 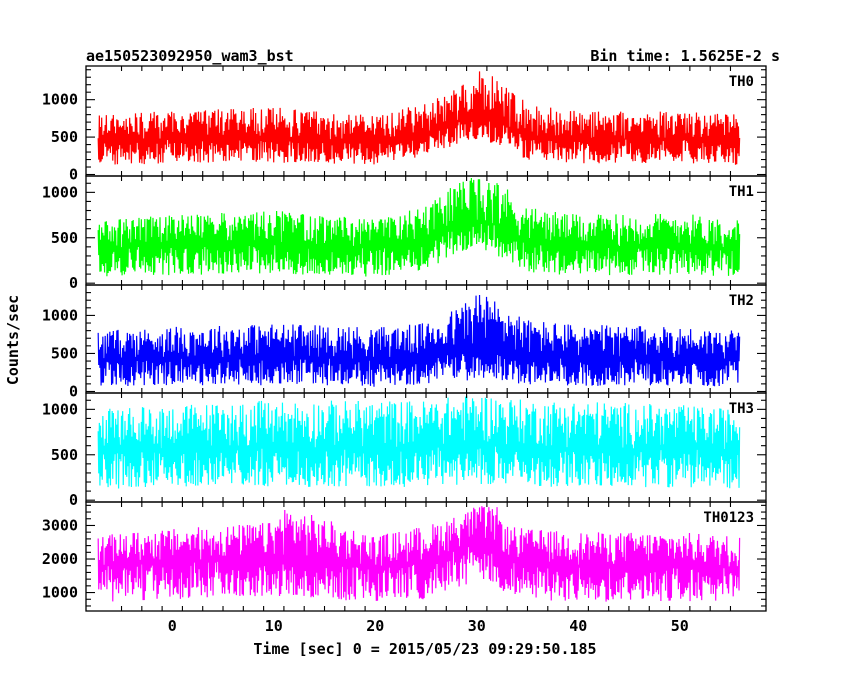 What do you see at coordinates (477, 626) in the screenshot?
I see `x-tick-label: 30` at bounding box center [477, 626].